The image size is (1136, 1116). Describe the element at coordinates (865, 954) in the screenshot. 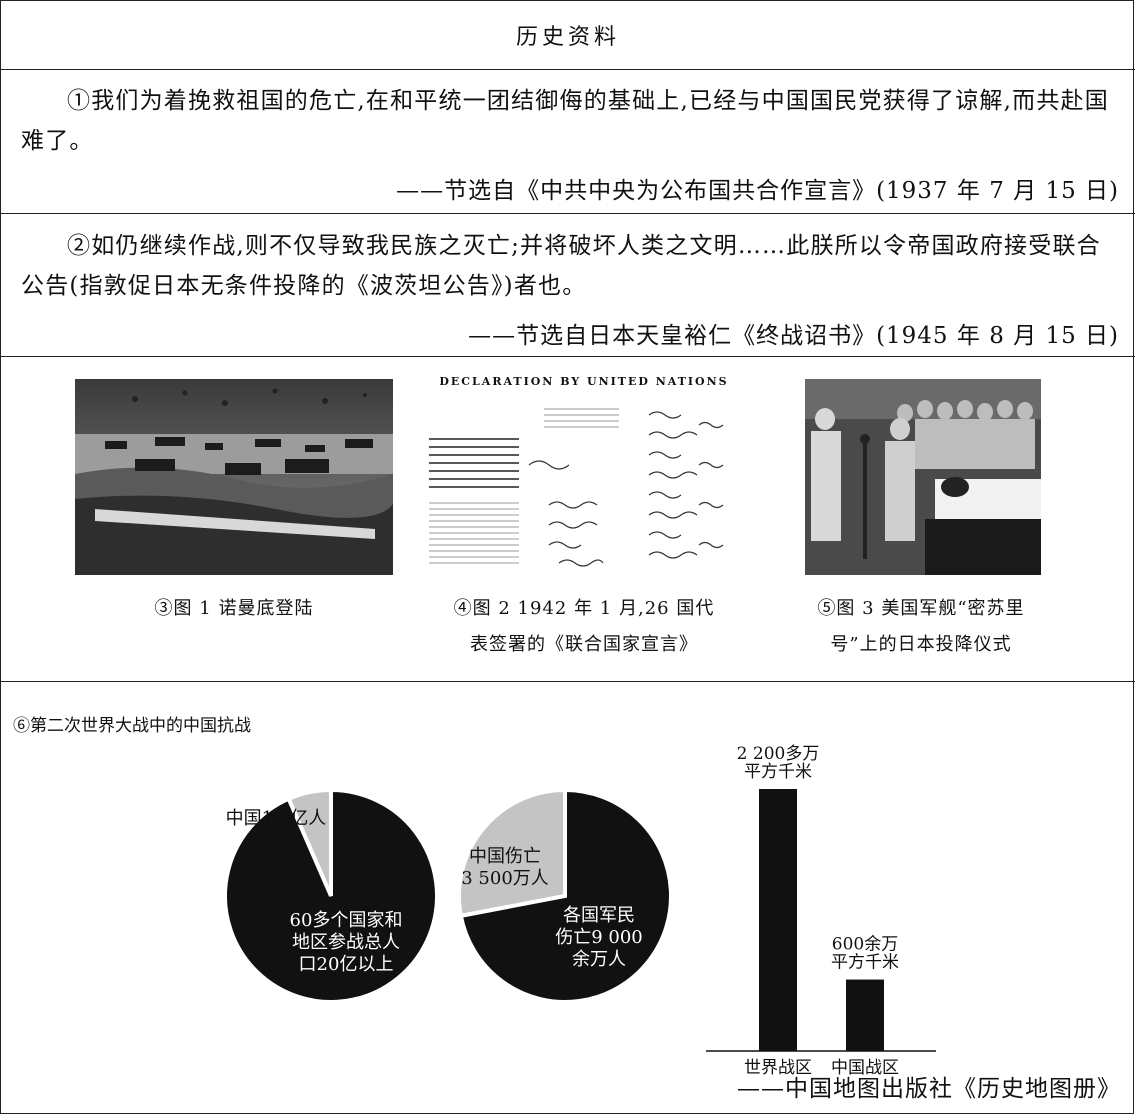

I see `bar-value-label-2: 600余万平方千米` at that location.